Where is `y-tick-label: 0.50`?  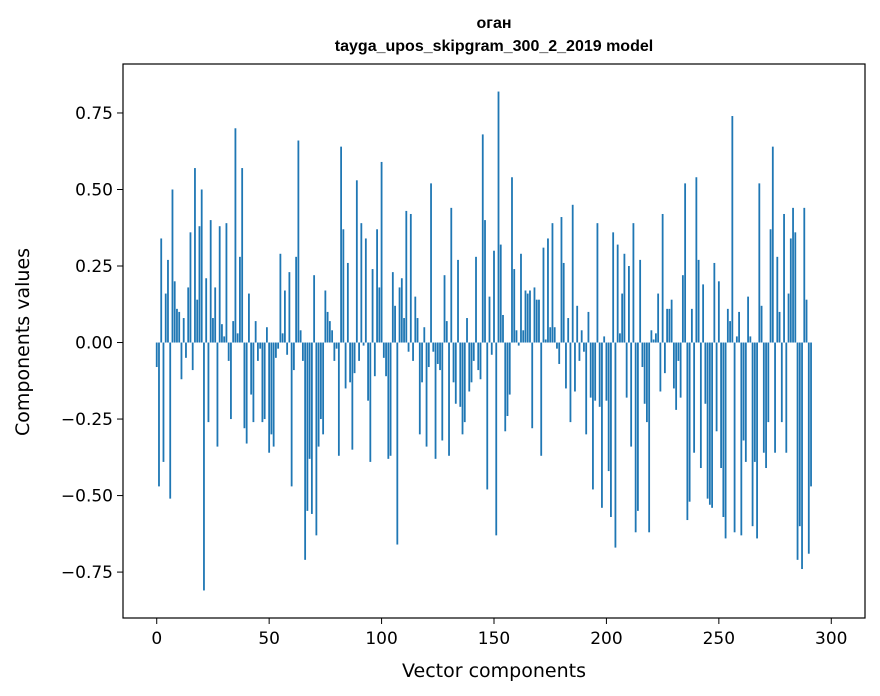 y-tick-label: 0.50 is located at coordinates (94, 190).